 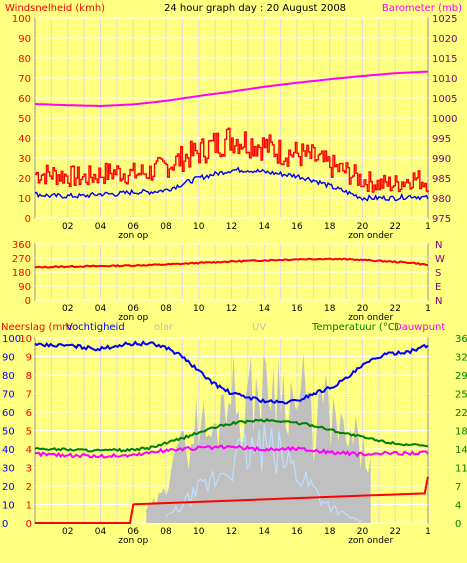 What do you see at coordinates (231, 263) in the screenshot?
I see `series-wind-direction` at bounding box center [231, 263].